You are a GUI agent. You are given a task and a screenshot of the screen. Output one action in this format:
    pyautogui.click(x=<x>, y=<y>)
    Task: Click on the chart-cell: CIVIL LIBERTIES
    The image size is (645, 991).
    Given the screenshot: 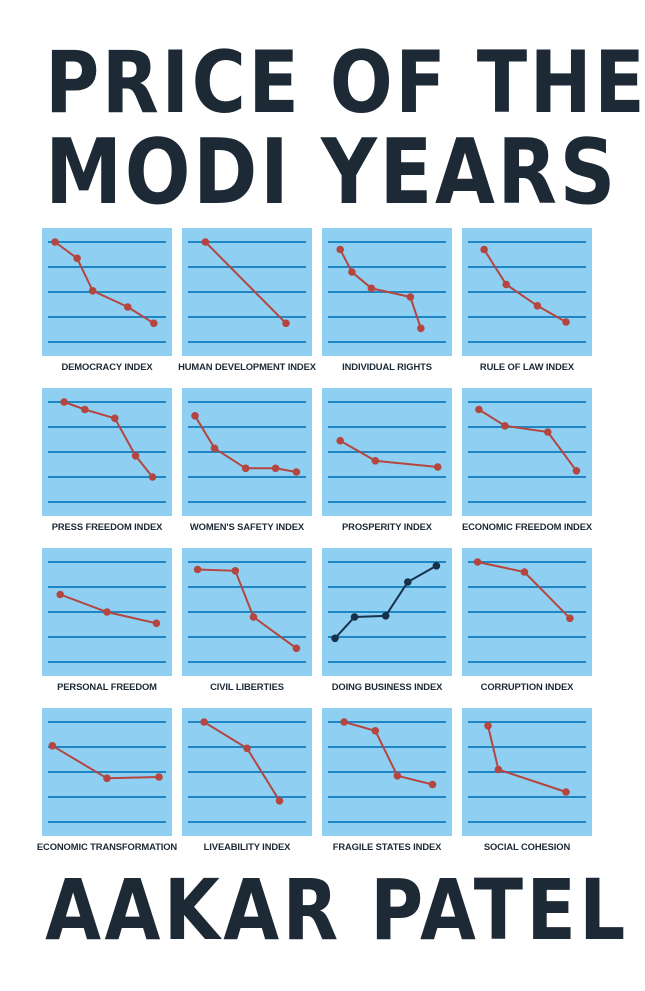 What is the action you would take?
    pyautogui.click(x=247, y=620)
    